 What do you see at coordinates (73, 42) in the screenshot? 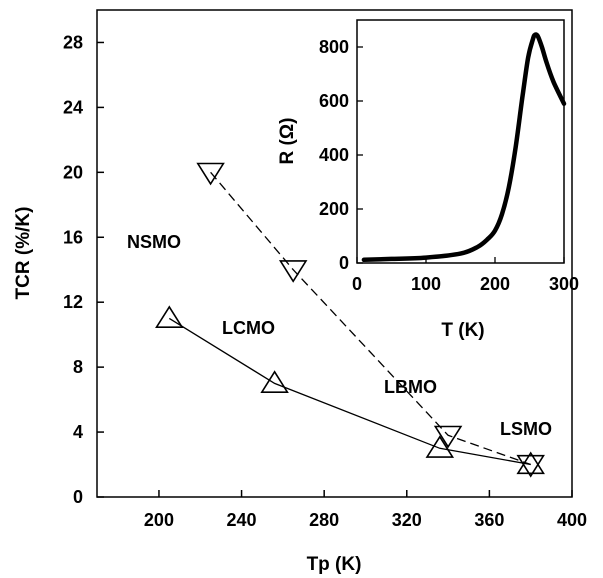
I see `main-y-tick-label: 28` at bounding box center [73, 42].